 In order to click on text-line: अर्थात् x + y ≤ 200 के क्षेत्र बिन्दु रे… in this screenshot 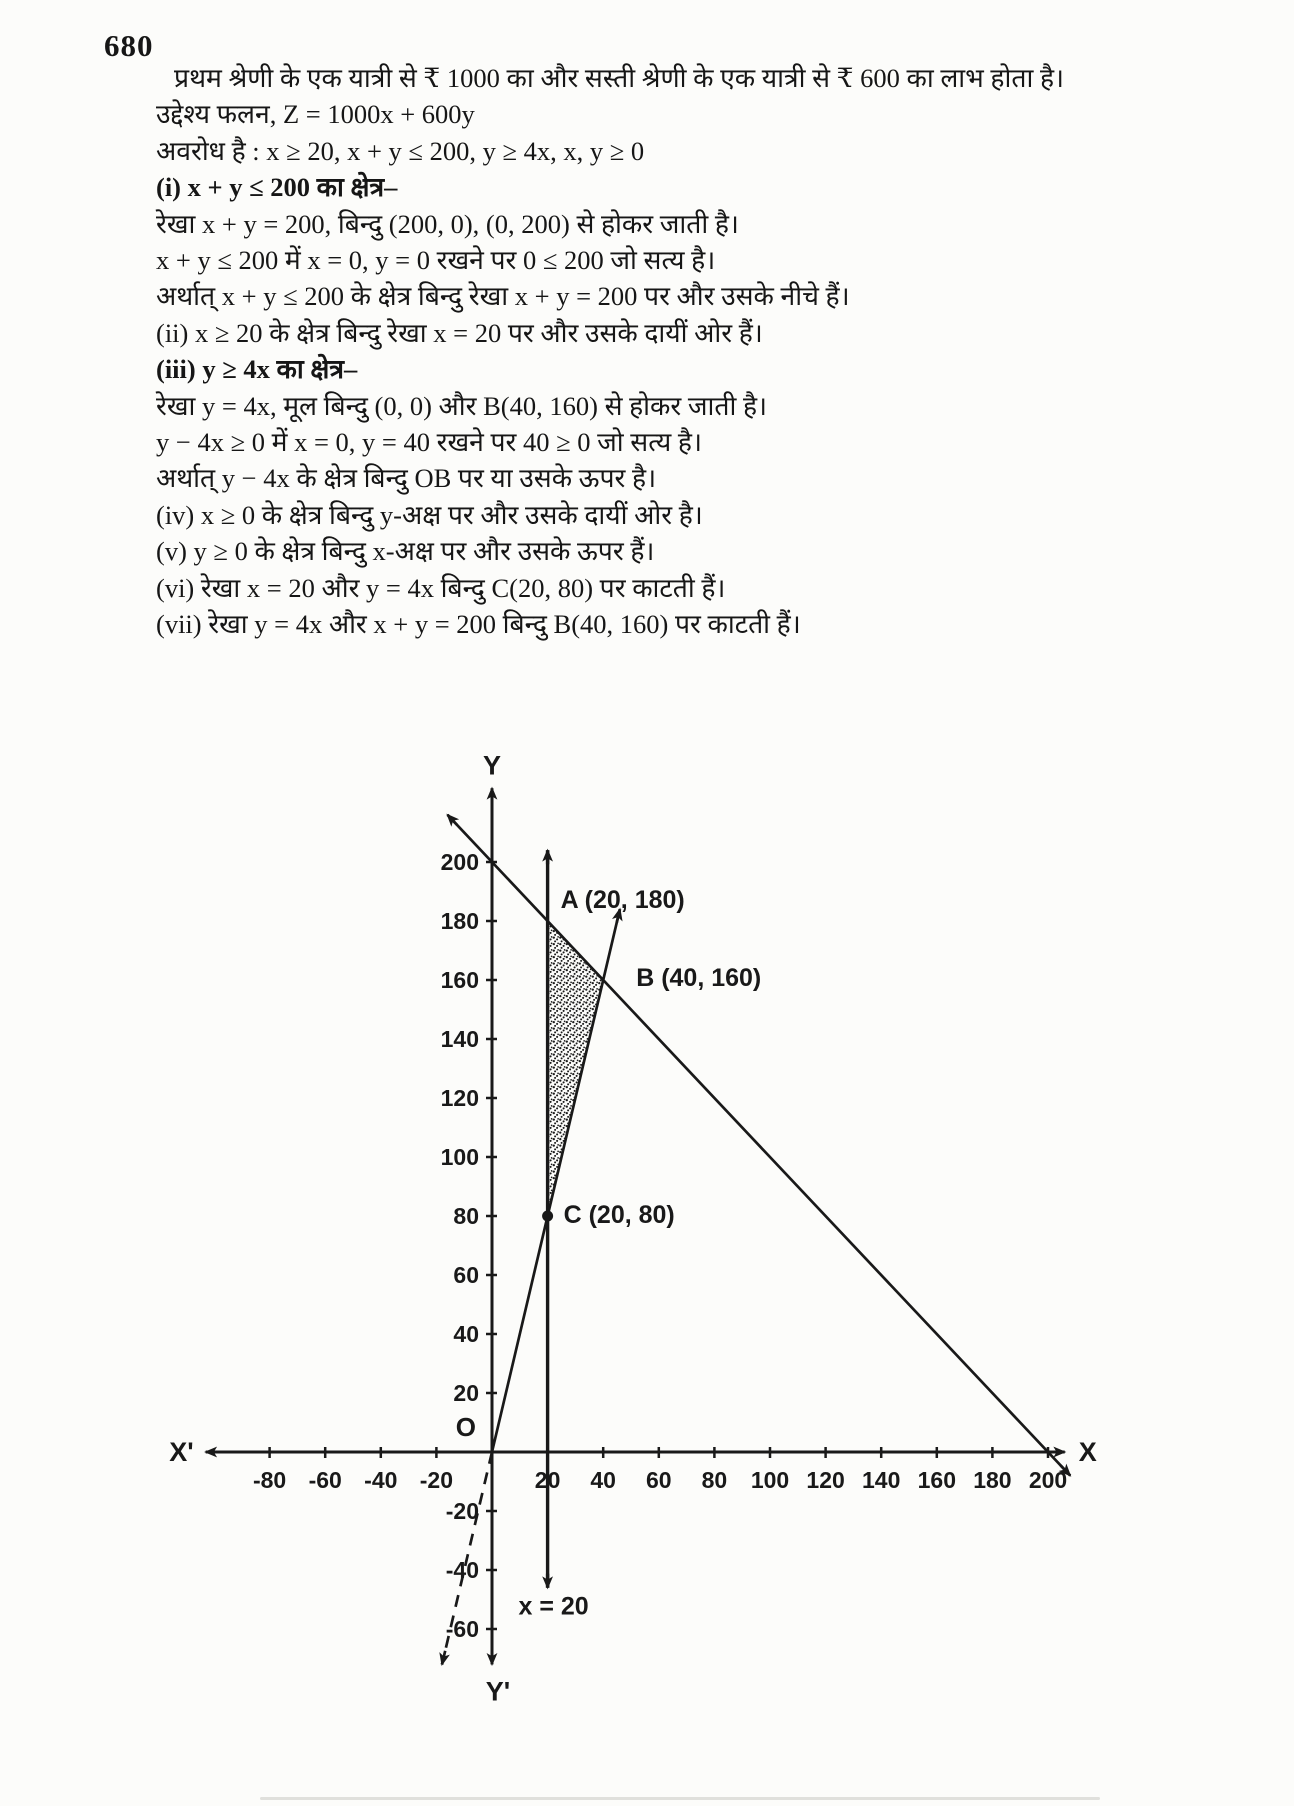, I will do `click(503, 296)`.